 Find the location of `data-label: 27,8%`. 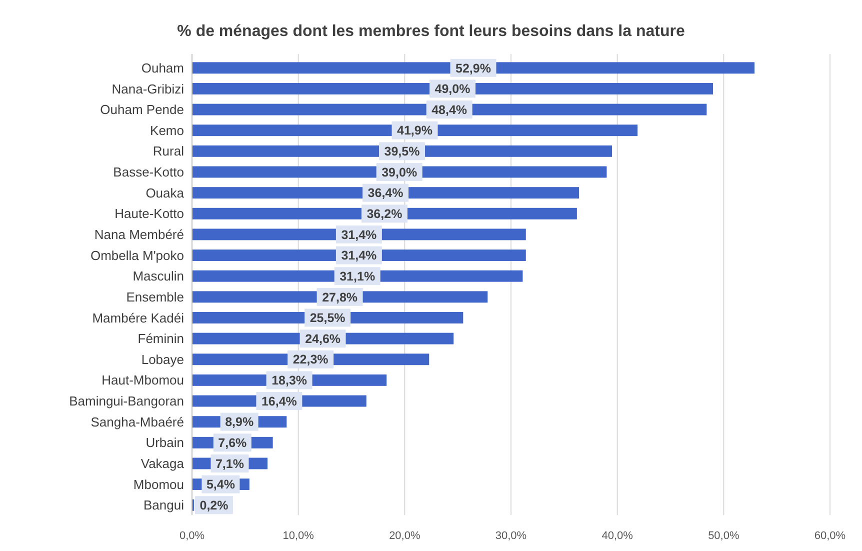

data-label: 27,8% is located at coordinates (340, 297).